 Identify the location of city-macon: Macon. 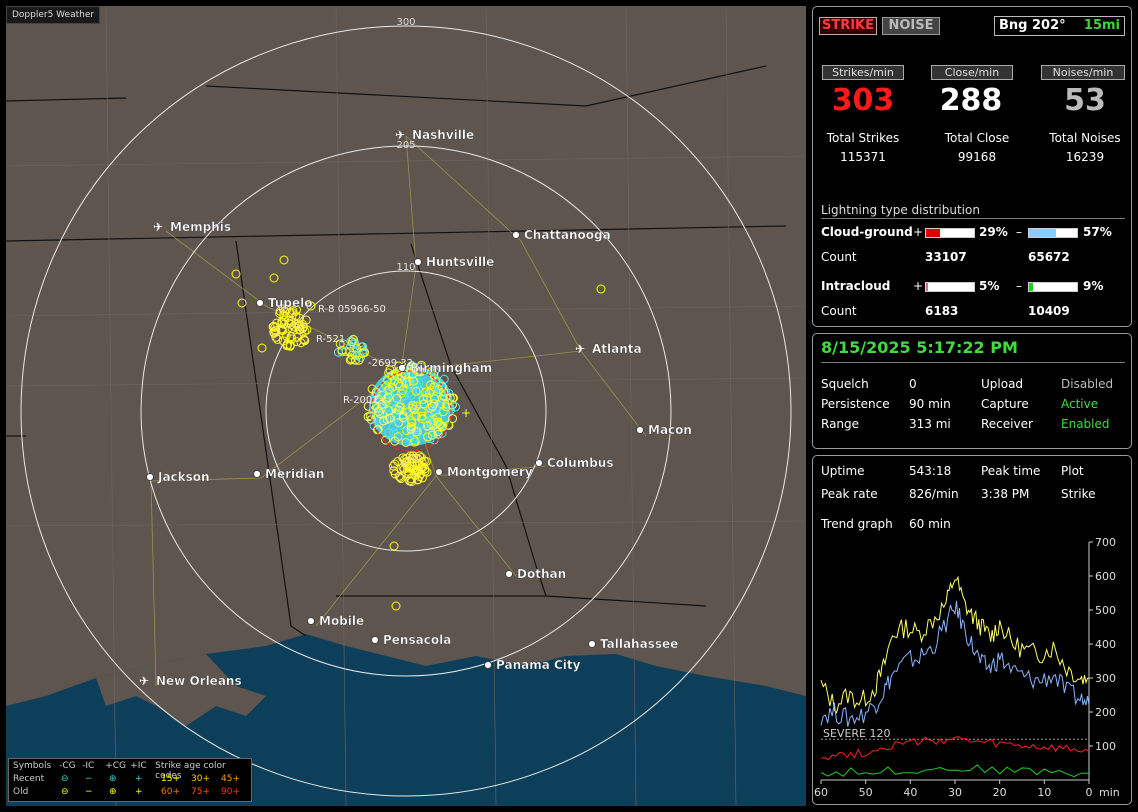
(664, 430).